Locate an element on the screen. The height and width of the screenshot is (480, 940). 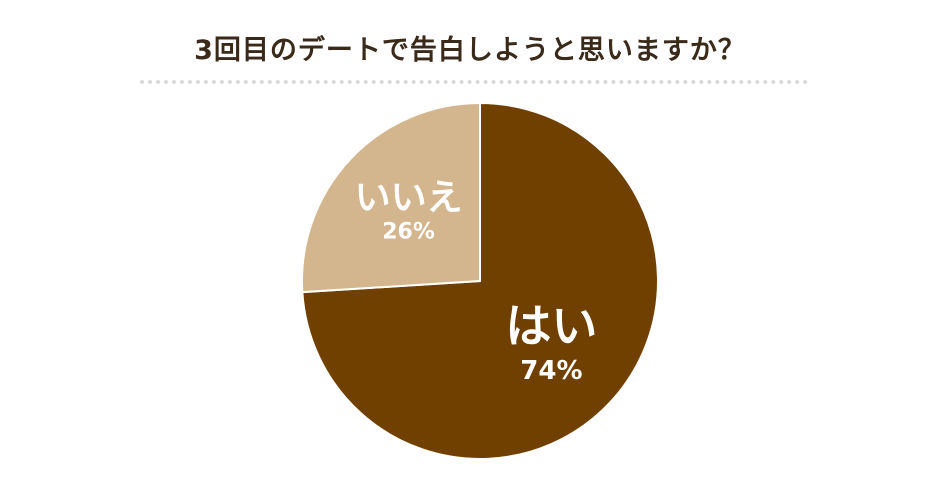
slice-label-no: いいえ is located at coordinates (409, 198).